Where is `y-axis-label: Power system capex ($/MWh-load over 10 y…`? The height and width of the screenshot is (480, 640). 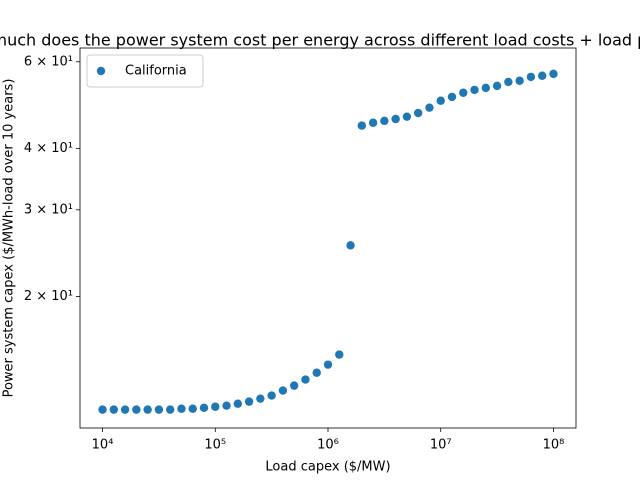
y-axis-label: Power system capex ($/MWh-load over 10 y… is located at coordinates (9, 238).